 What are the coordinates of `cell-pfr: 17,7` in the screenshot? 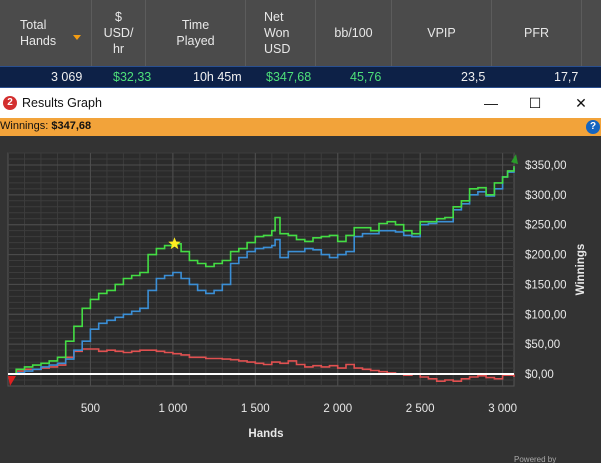 It's located at (566, 77).